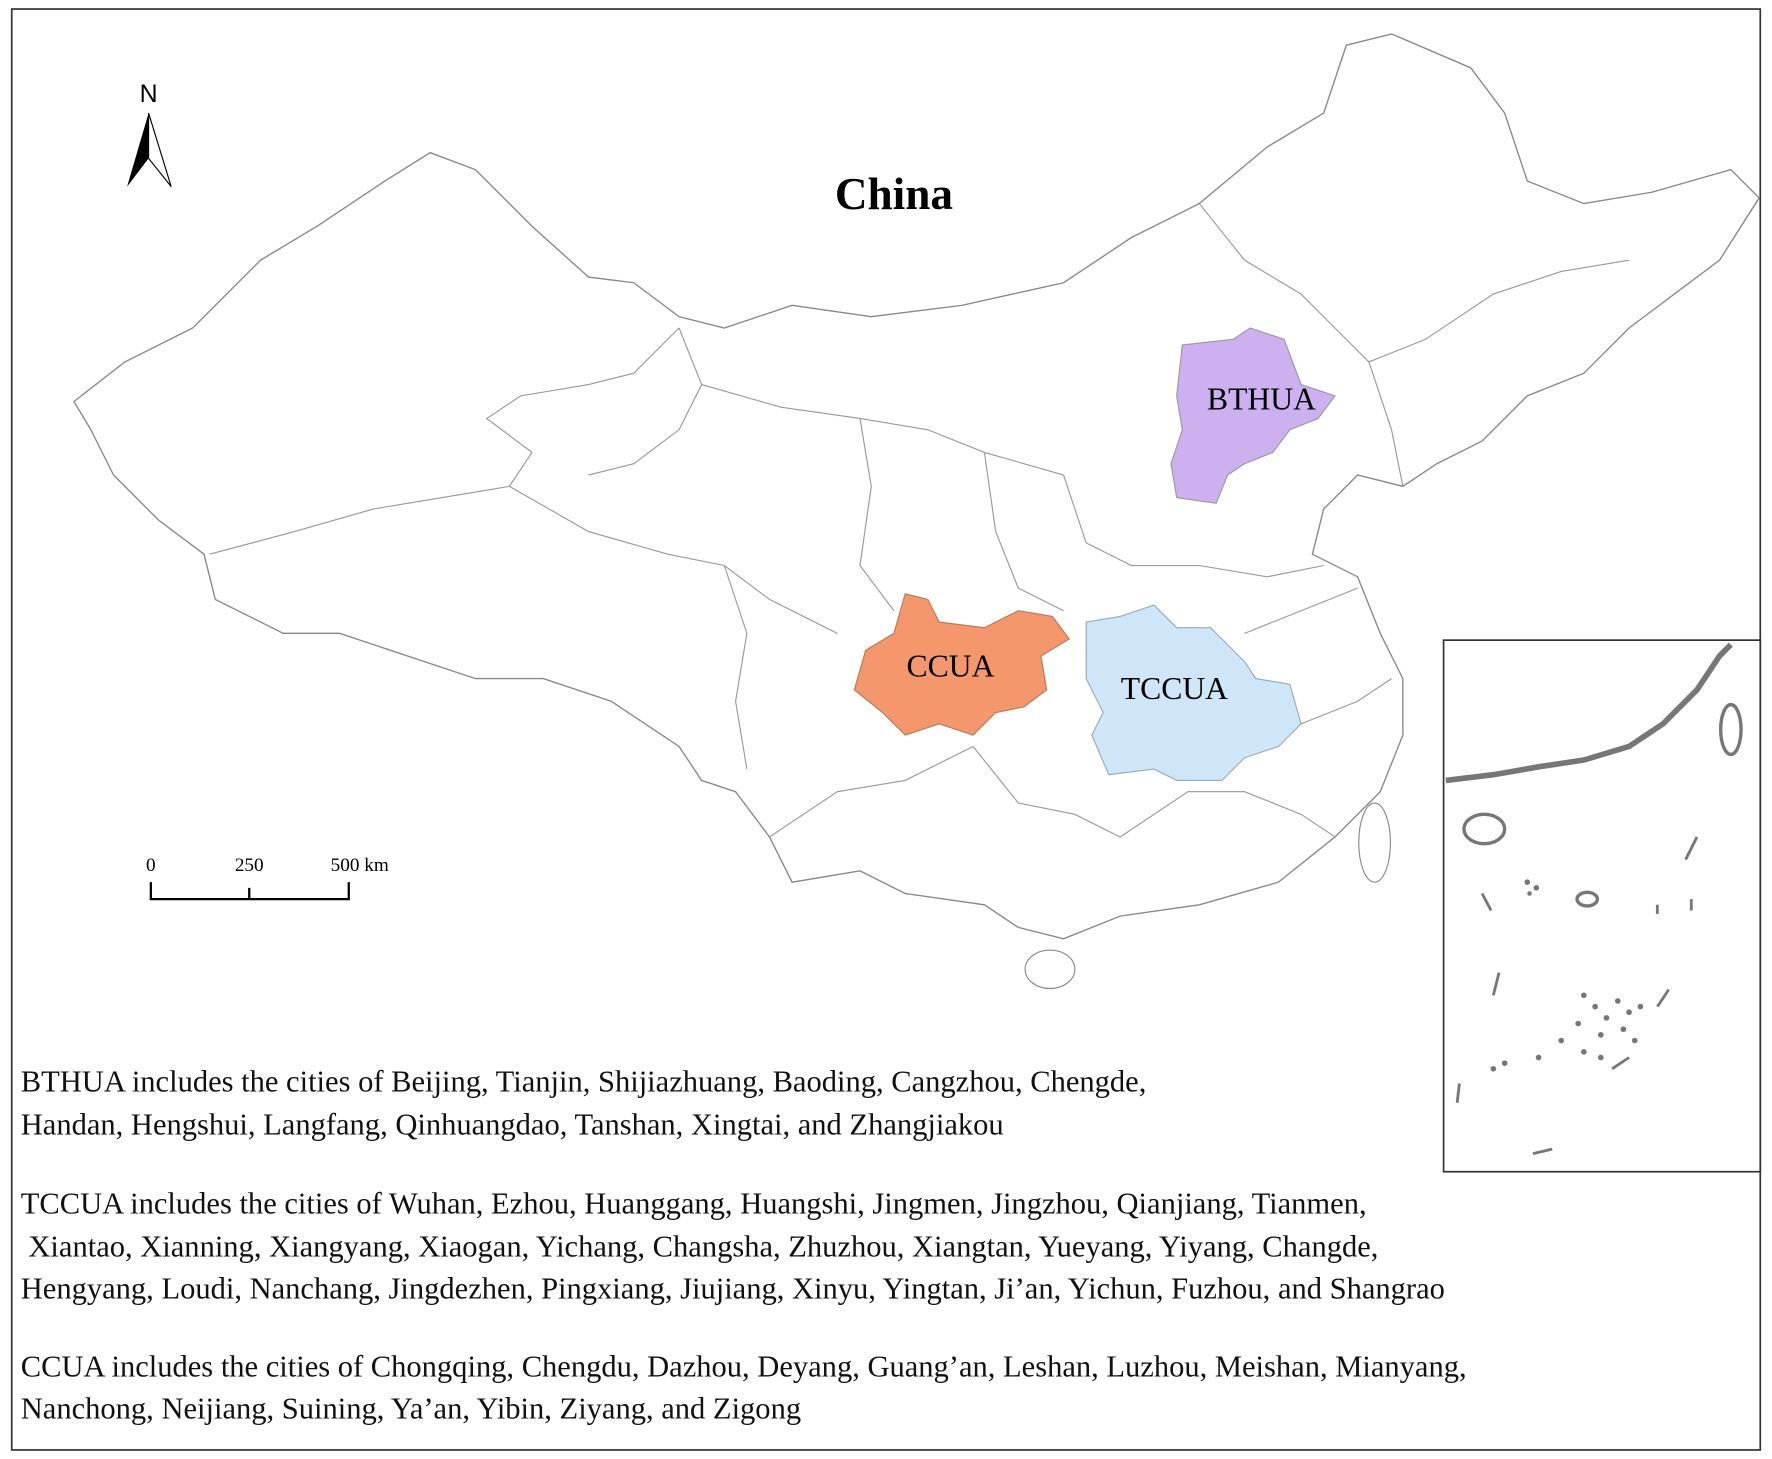  What do you see at coordinates (360, 865) in the screenshot?
I see `scale-label: 500 km` at bounding box center [360, 865].